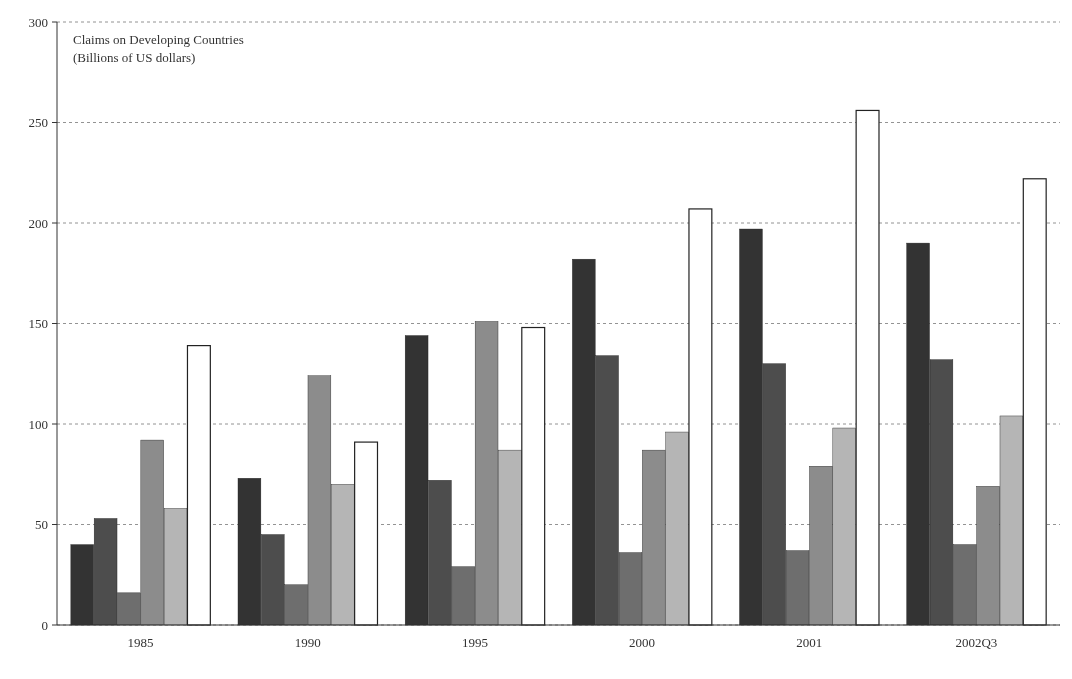  Describe the element at coordinates (158, 39) in the screenshot. I see `text: Claims on Developing Countries` at that location.